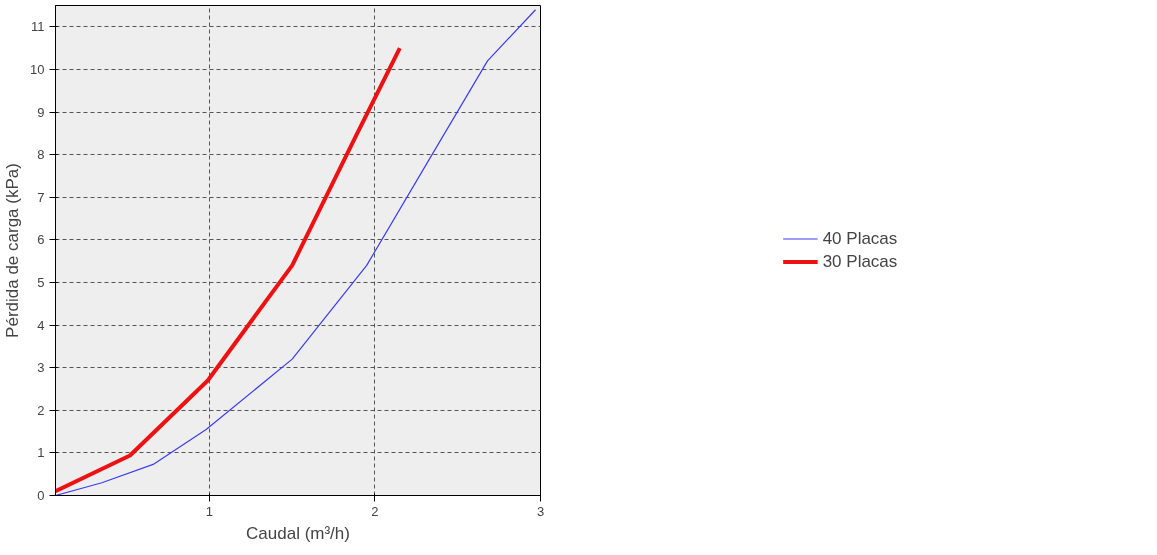 The height and width of the screenshot is (555, 1157). Describe the element at coordinates (37, 69) in the screenshot. I see `y-tick-label: 10` at that location.